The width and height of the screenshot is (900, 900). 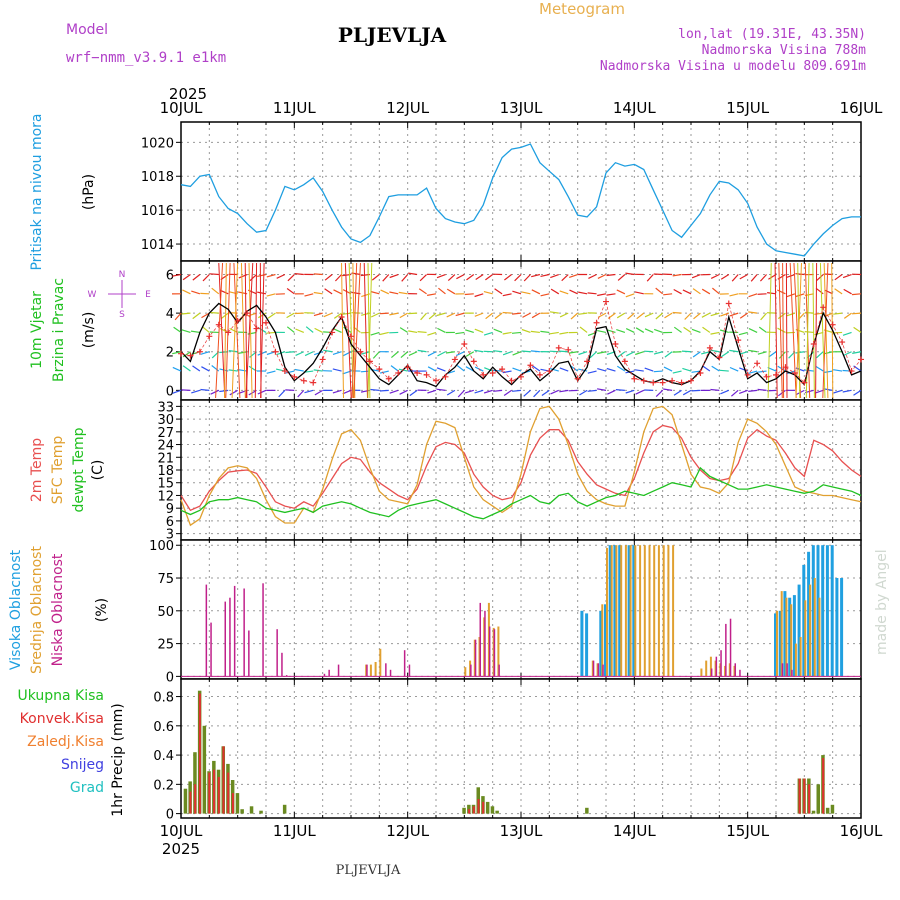 I want to click on precip-conv-bar, so click(x=209, y=793).